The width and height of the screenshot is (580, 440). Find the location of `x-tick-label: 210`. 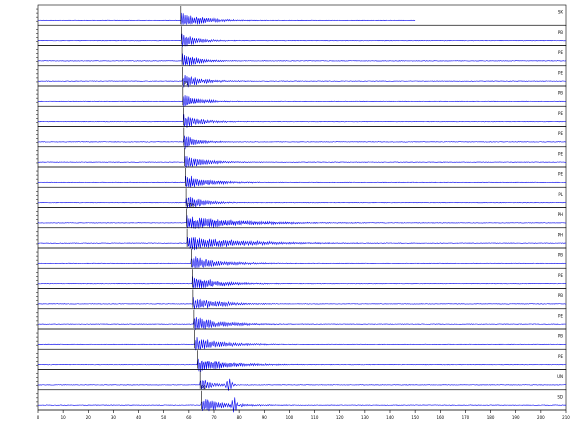

x-tick-label: 210 is located at coordinates (566, 417).